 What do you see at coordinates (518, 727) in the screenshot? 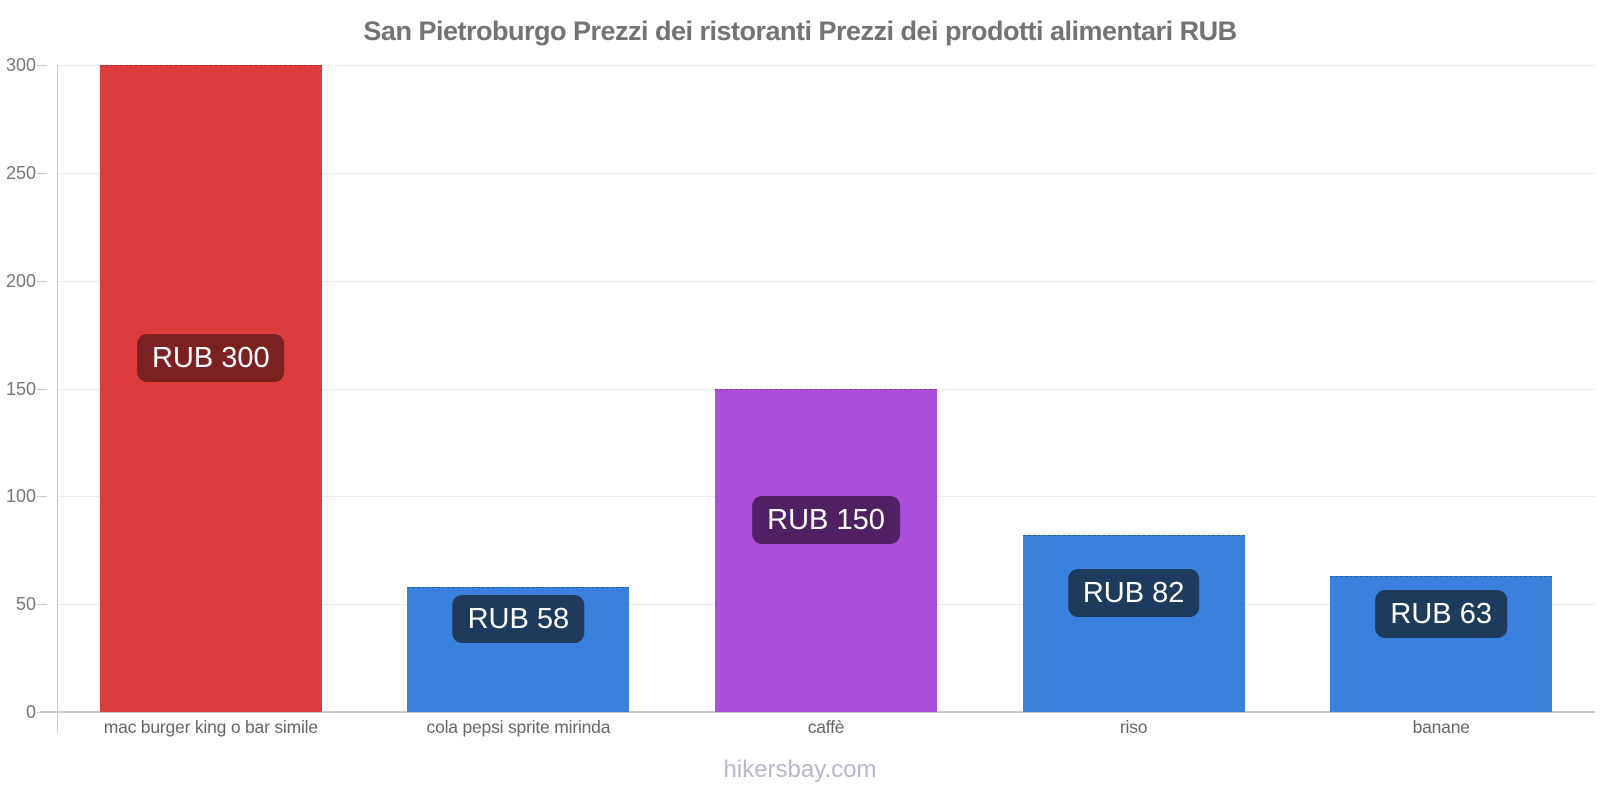
I see `x-axis-label: cola pepsi sprite mirinda` at bounding box center [518, 727].